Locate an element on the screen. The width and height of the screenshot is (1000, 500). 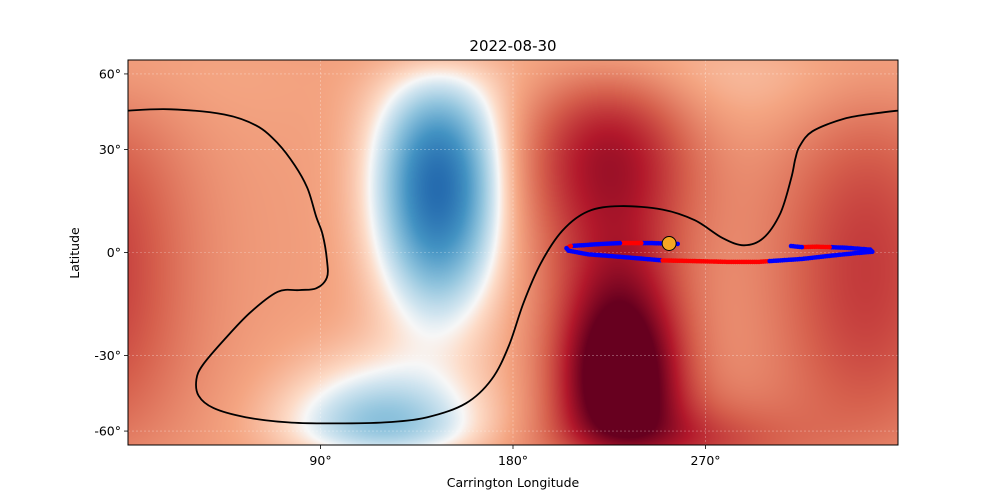
y-axis-ticks: 60° 30° 0° -30° -60° is located at coordinates (111, 252).